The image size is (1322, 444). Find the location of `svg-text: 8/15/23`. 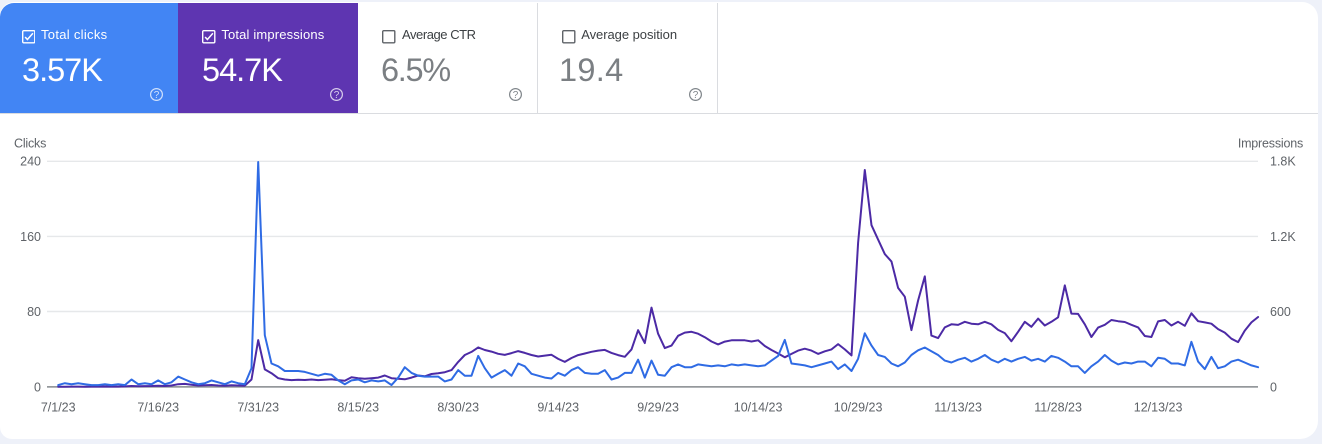

svg-text: 8/15/23 is located at coordinates (358, 408).